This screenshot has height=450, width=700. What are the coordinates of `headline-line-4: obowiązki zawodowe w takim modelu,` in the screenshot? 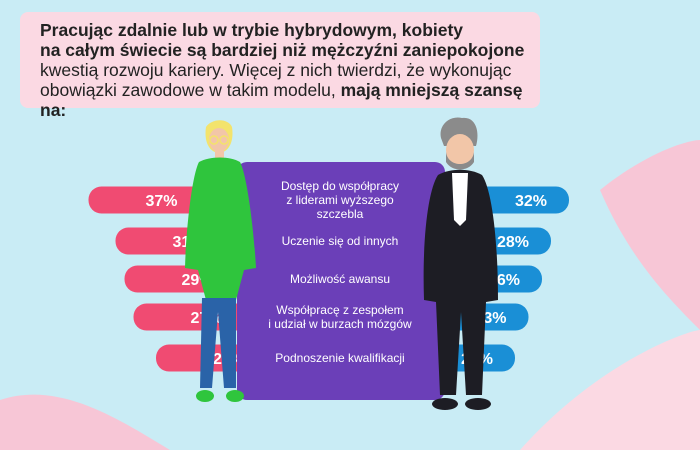 It's located at (190, 90).